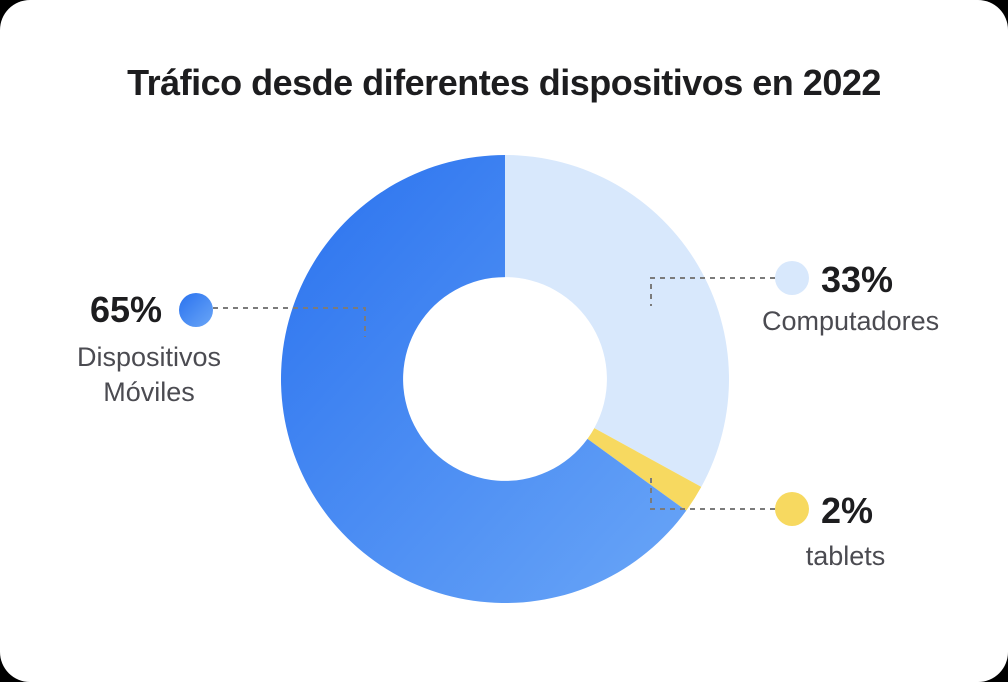 Image resolution: width=1008 pixels, height=682 pixels. Describe the element at coordinates (617, 321) in the screenshot. I see `donut-segment-computadores` at that location.